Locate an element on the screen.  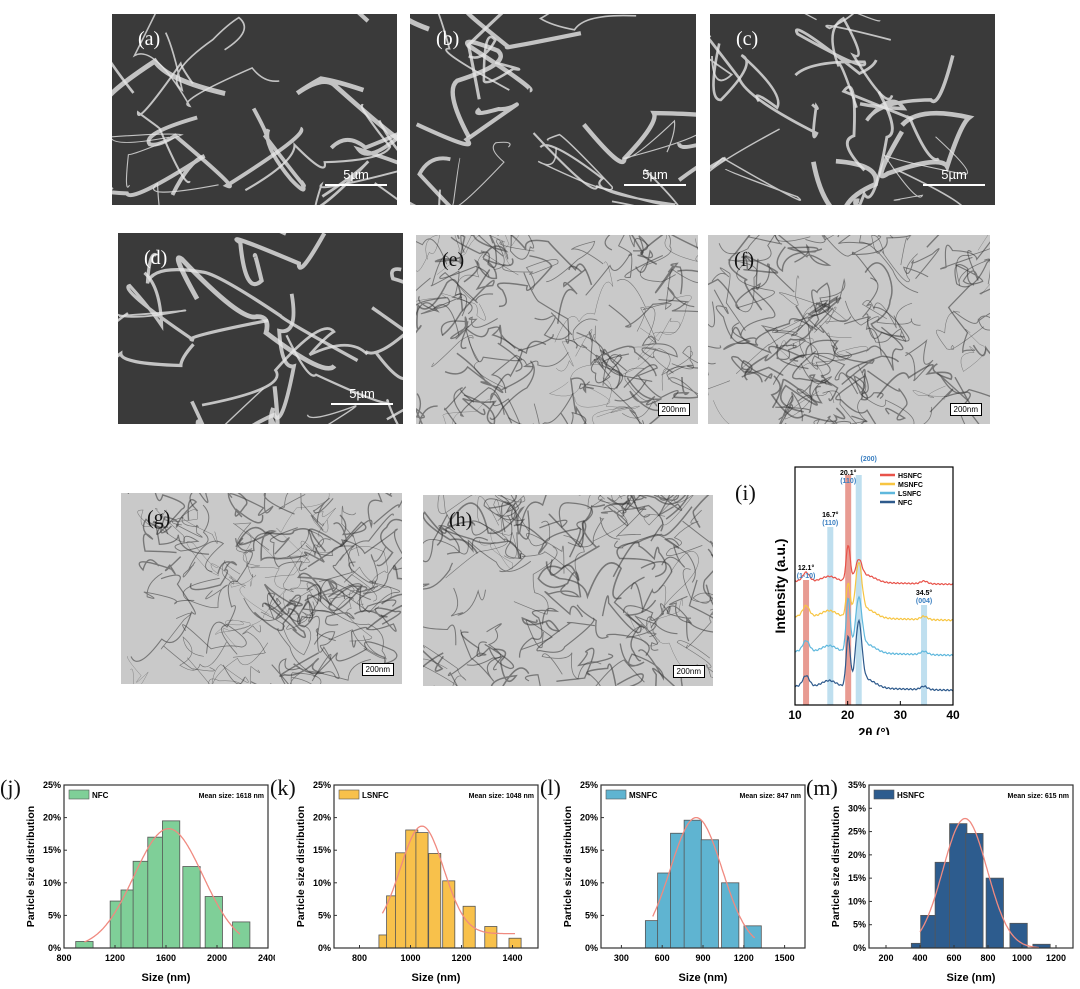
micrograph-c: (c) 5µm is located at coordinates (852, 109).